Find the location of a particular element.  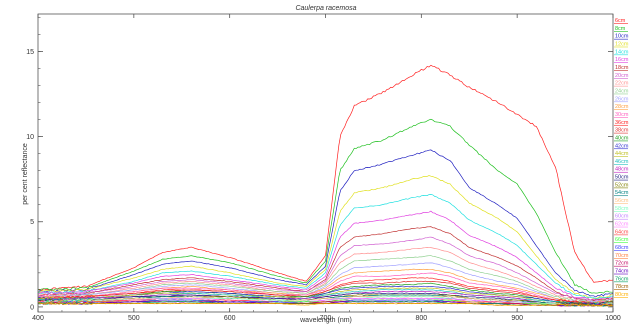

legend-item-78cm: 78cm is located at coordinates (622, 287).